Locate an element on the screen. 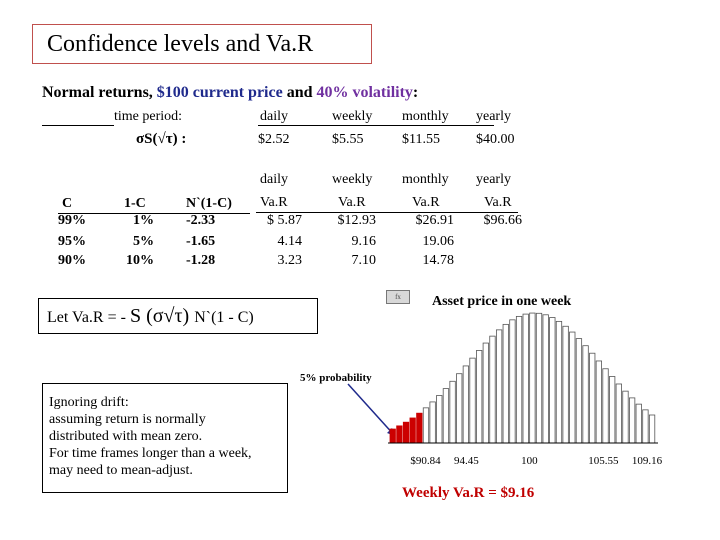  var-bot-monthly: Va.R is located at coordinates (426, 202).